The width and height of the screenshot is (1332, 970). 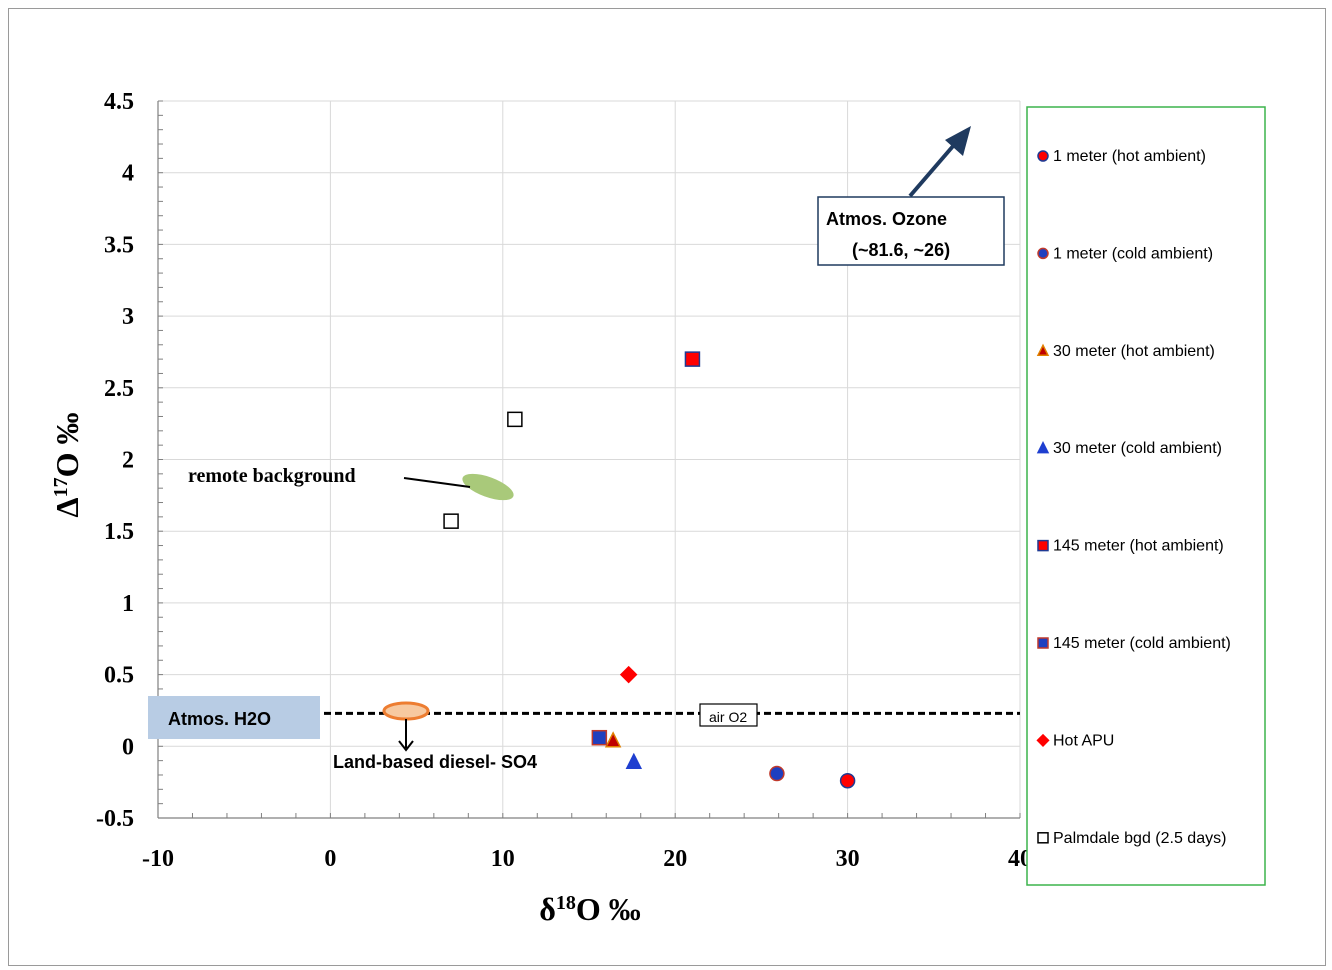 What do you see at coordinates (1134, 351) in the screenshot?
I see `legend-label: 30 meter (hot ambient)` at bounding box center [1134, 351].